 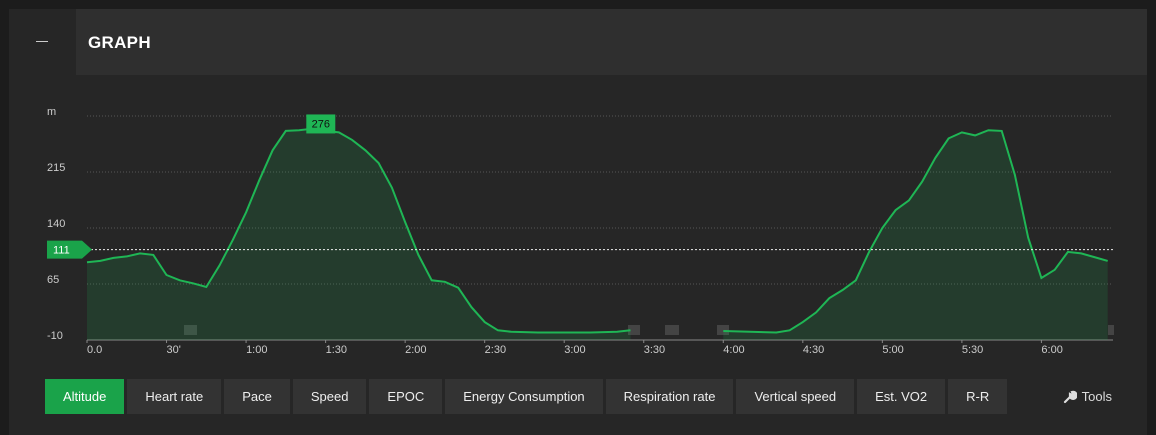 I want to click on tab-button: Vertical speed, so click(x=795, y=396).